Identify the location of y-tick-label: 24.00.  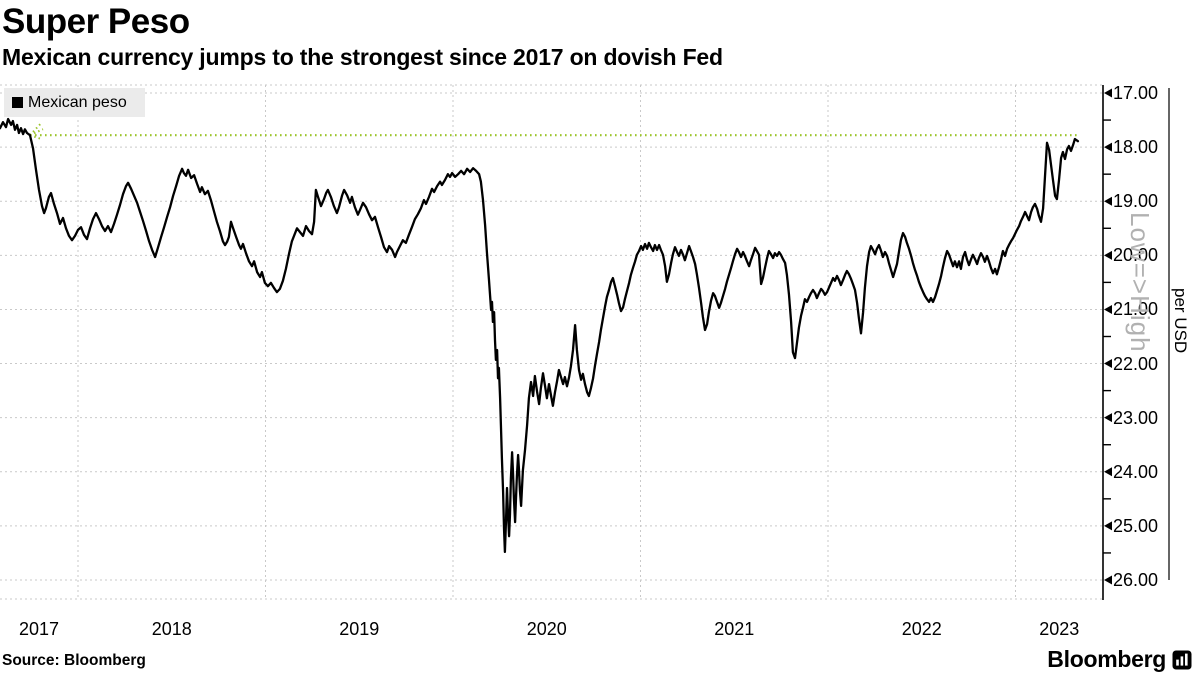
(1136, 471).